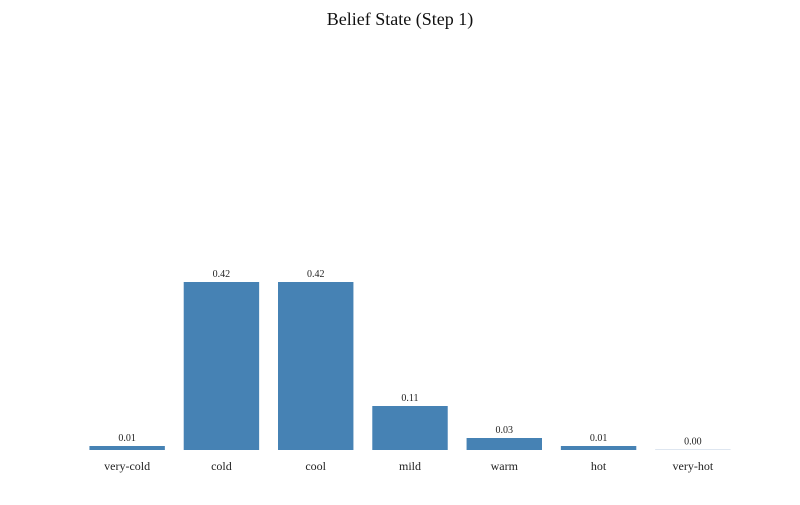 The height and width of the screenshot is (505, 800). Describe the element at coordinates (127, 438) in the screenshot. I see `value-label-very-cold: 0.01` at that location.